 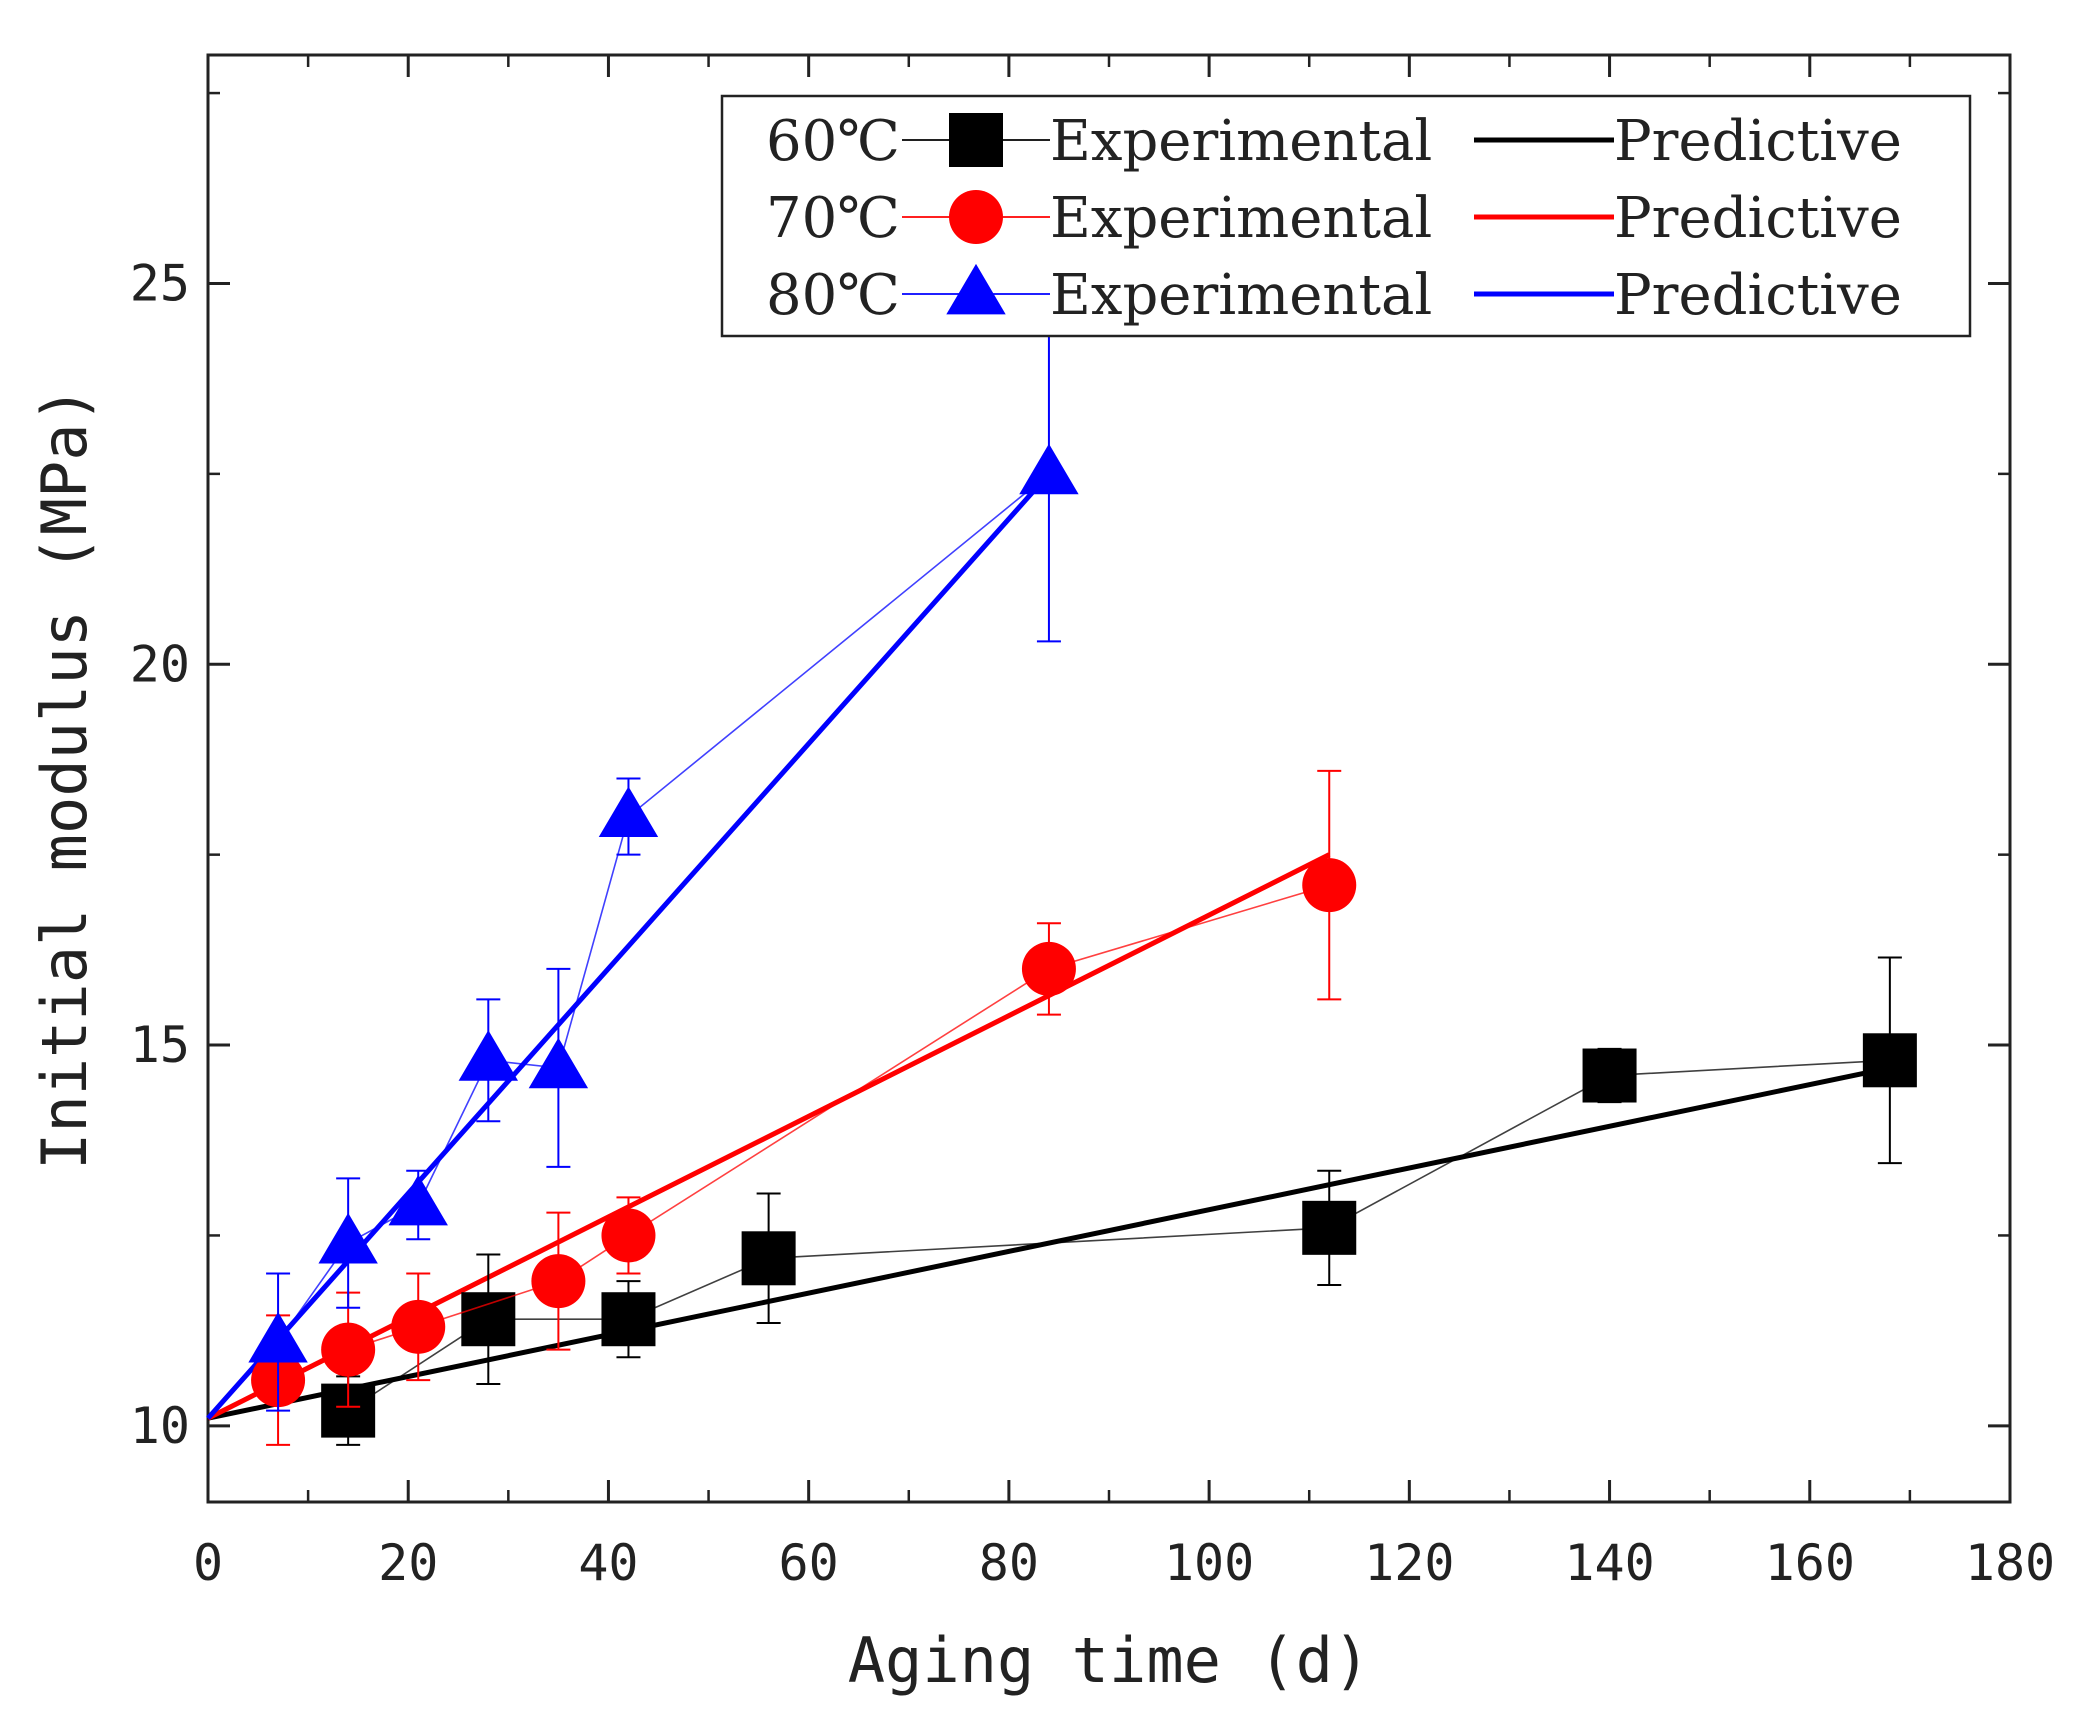 What do you see at coordinates (64, 778) in the screenshot?
I see `y-axis-title: Initial modulus (MPa)` at bounding box center [64, 778].